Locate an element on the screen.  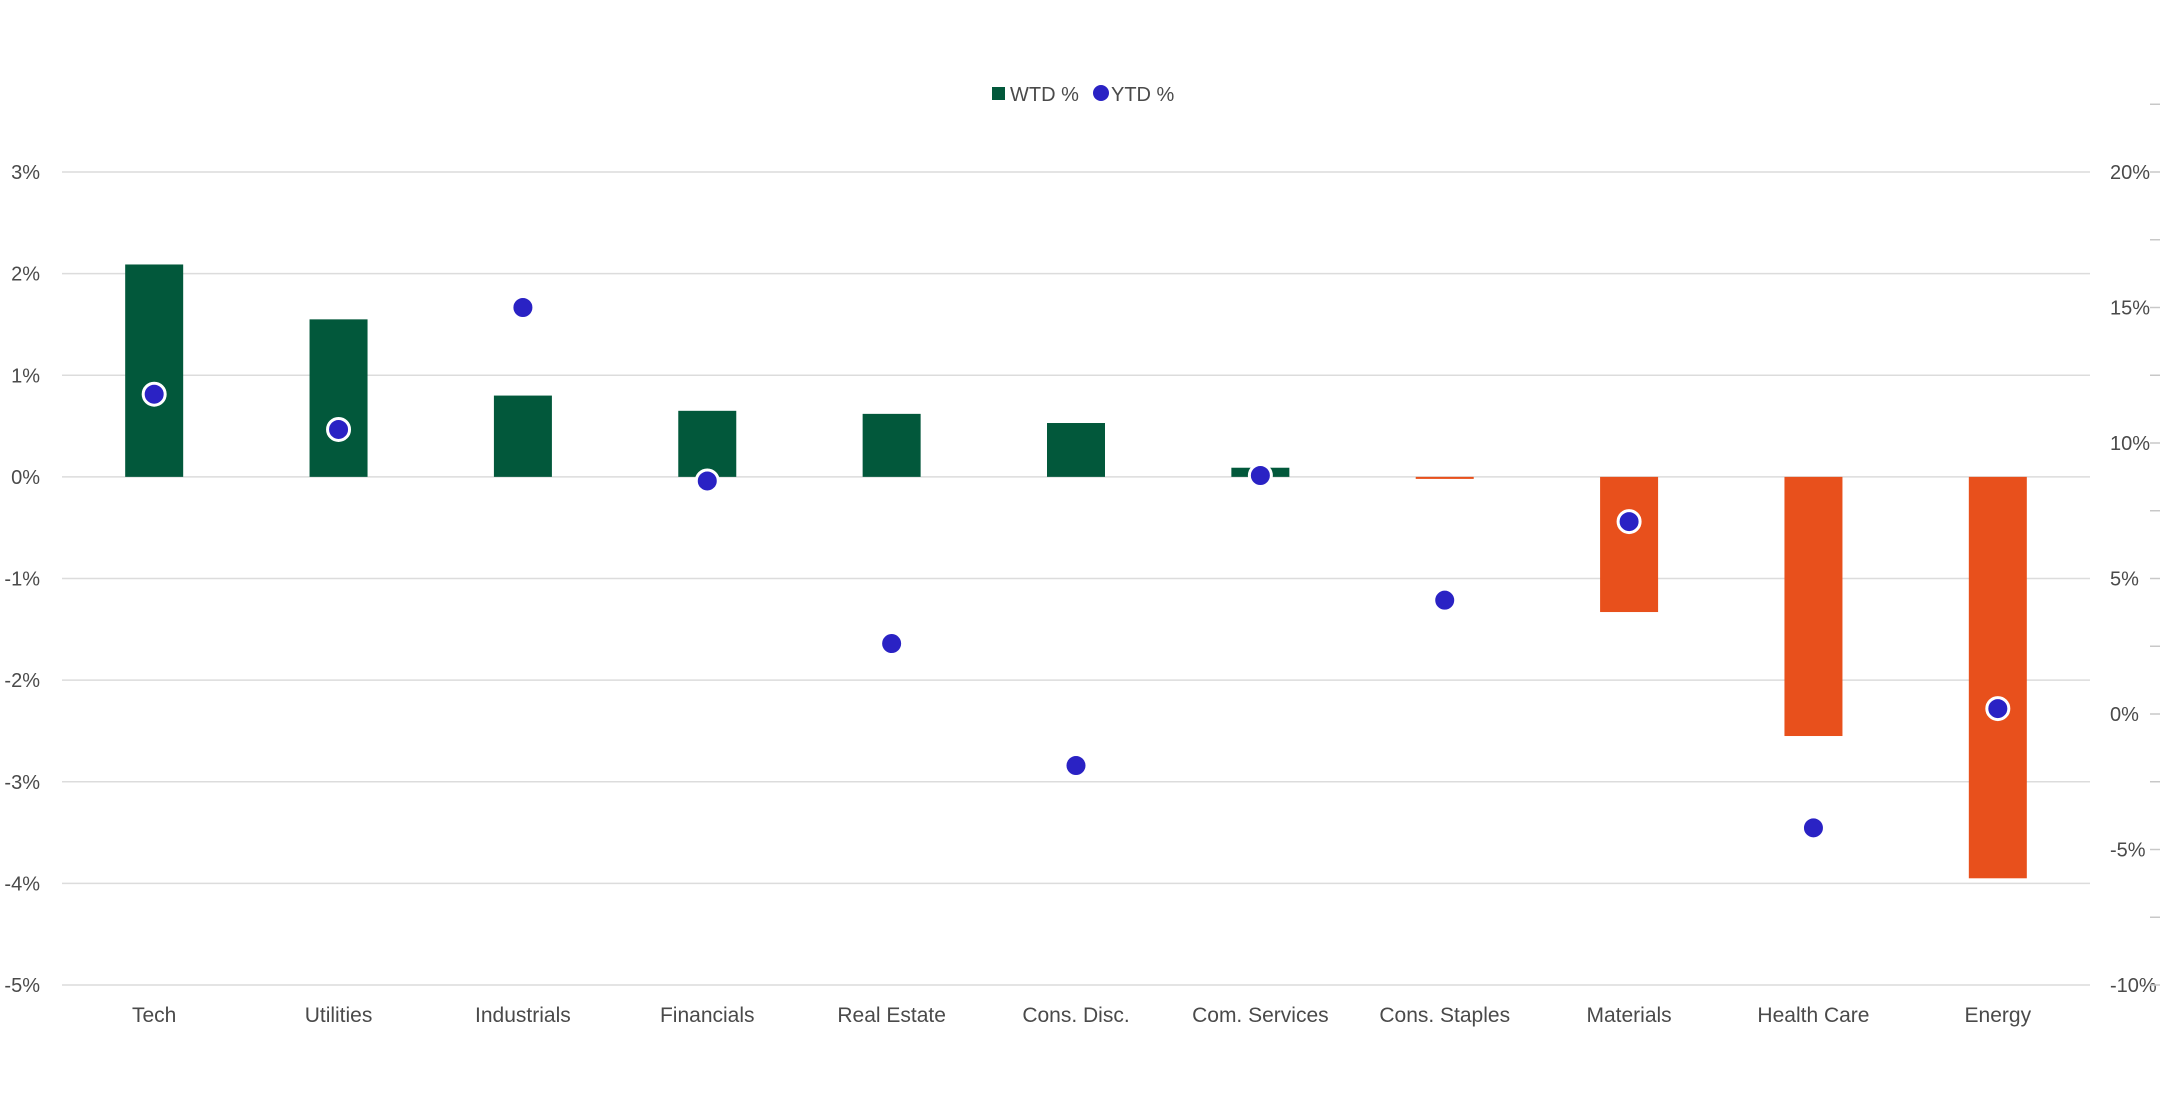
dot-real-estate is located at coordinates (892, 644).